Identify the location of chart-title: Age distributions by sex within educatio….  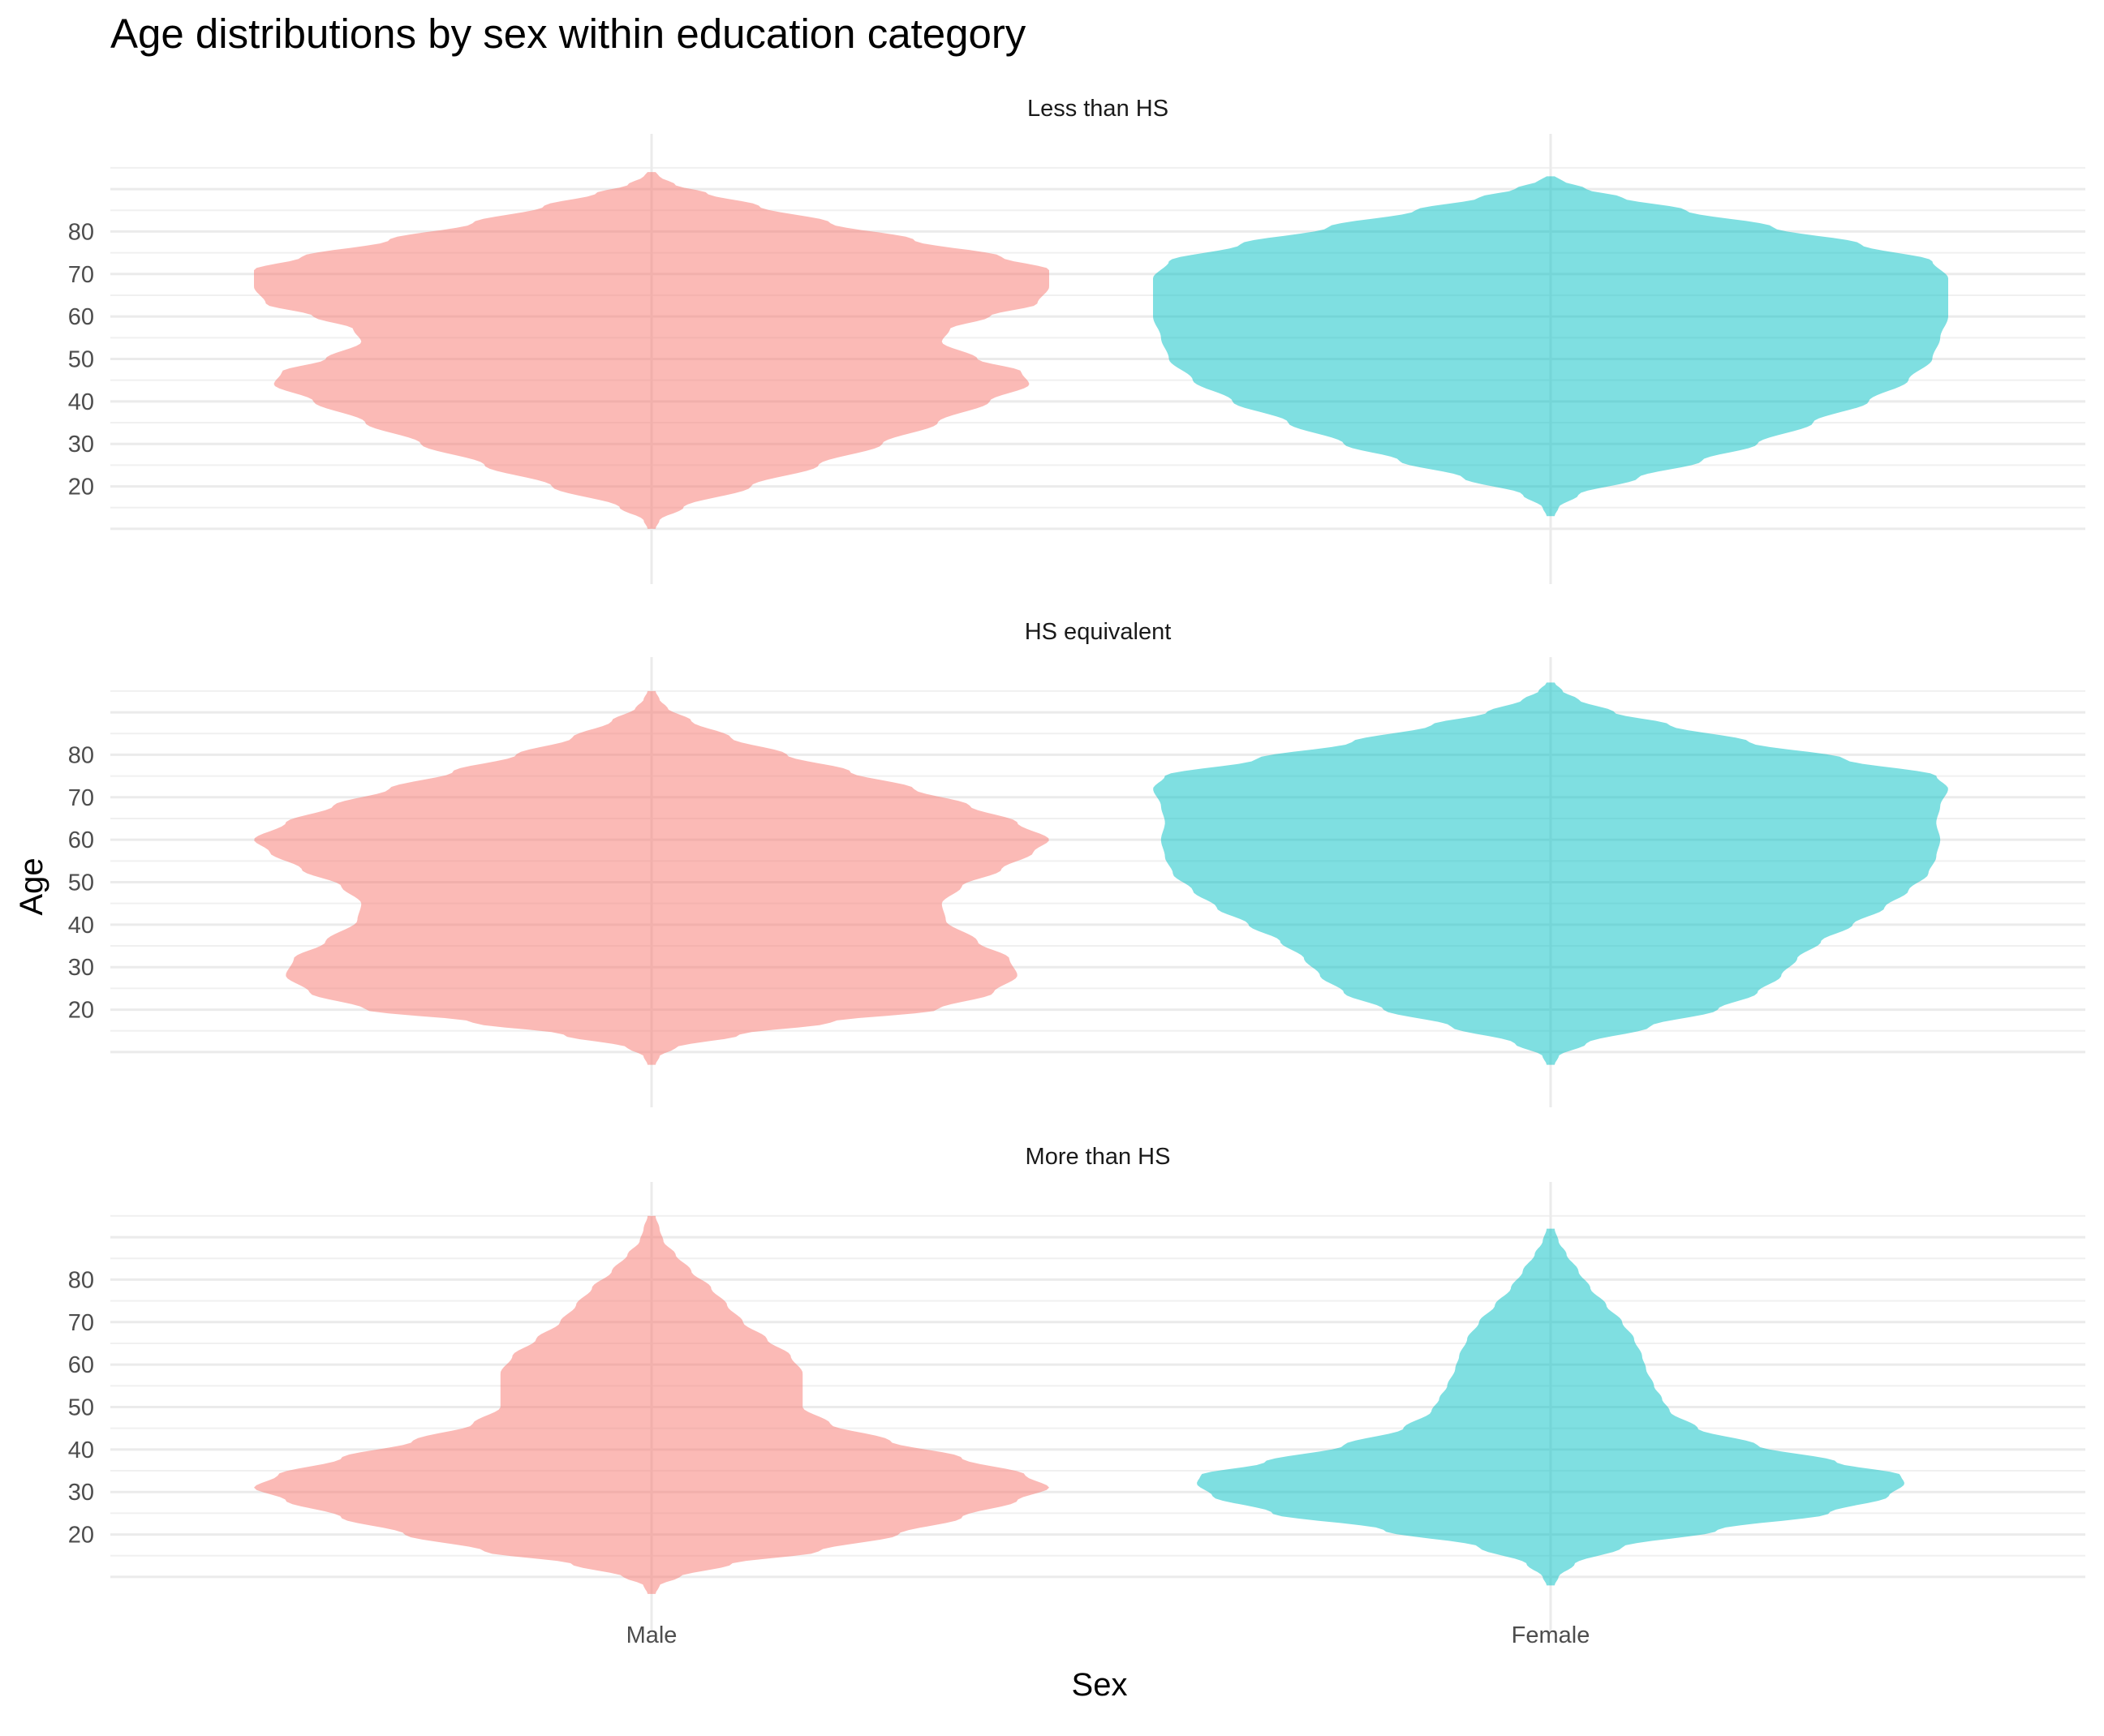
(568, 34).